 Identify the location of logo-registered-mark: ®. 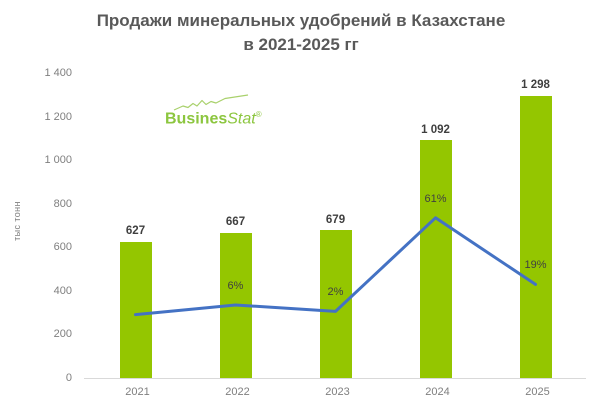
(258, 114).